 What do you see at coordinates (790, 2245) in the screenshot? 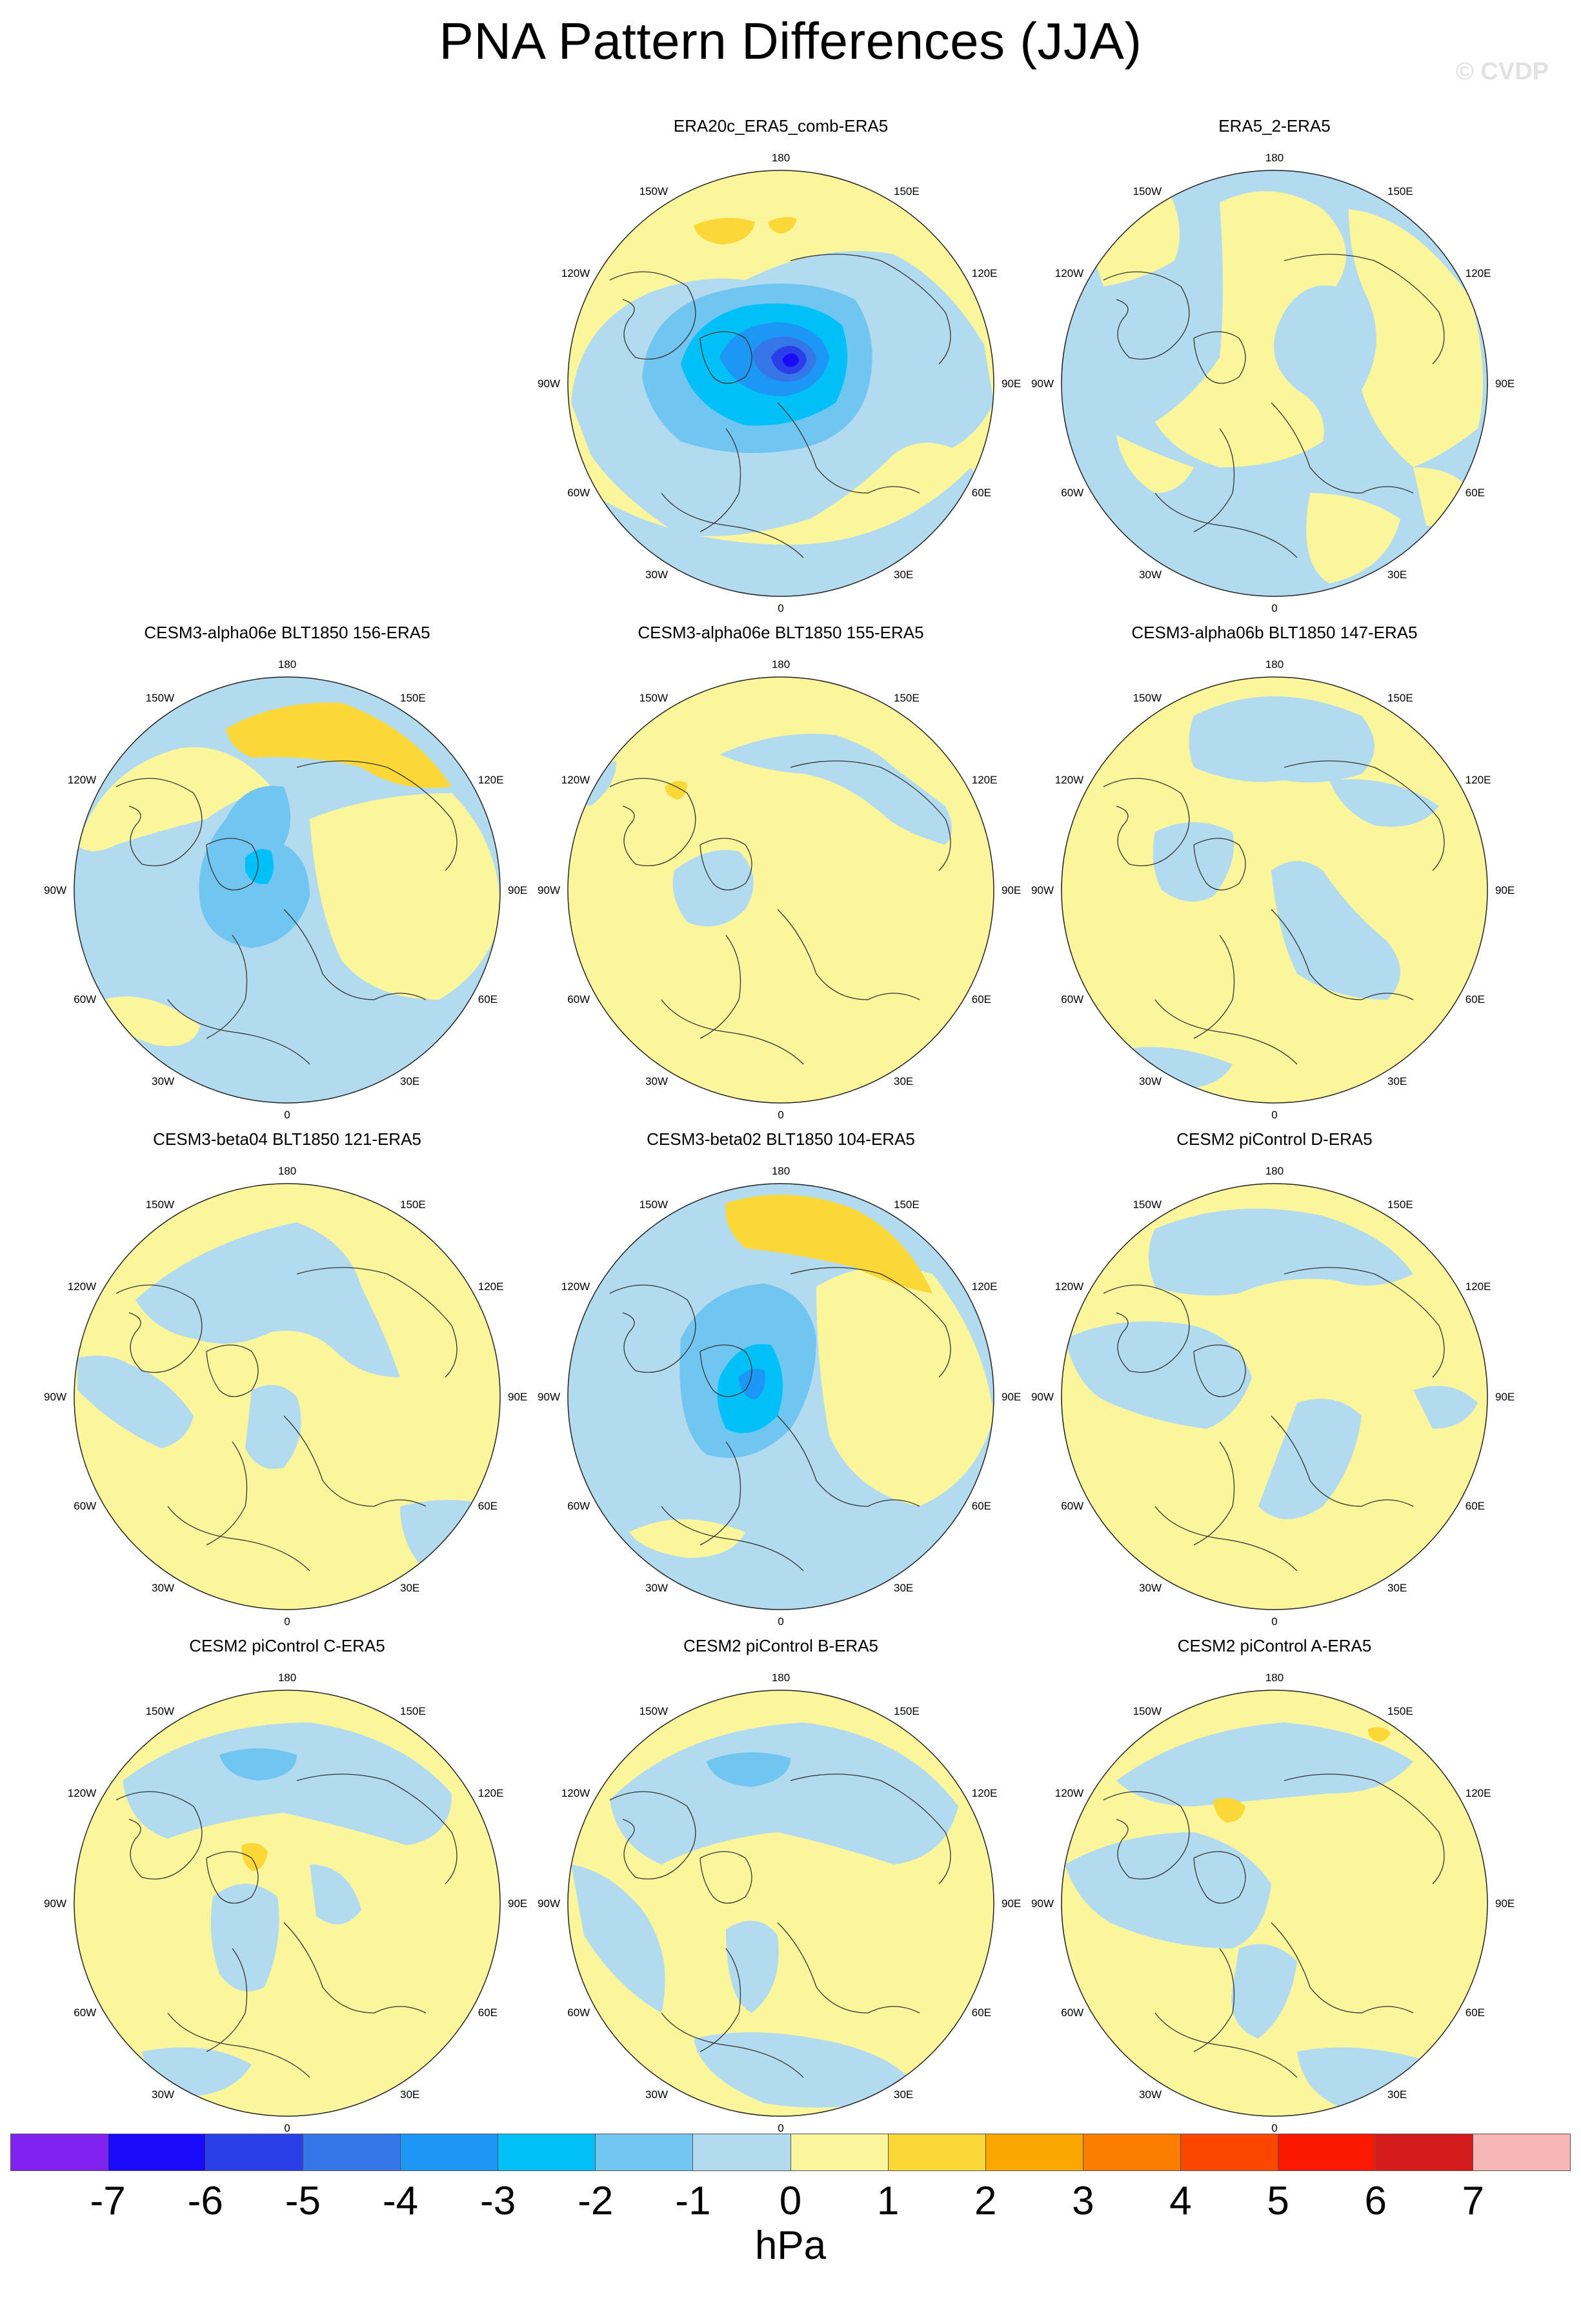
I see `colorbar-units: hPa` at bounding box center [790, 2245].